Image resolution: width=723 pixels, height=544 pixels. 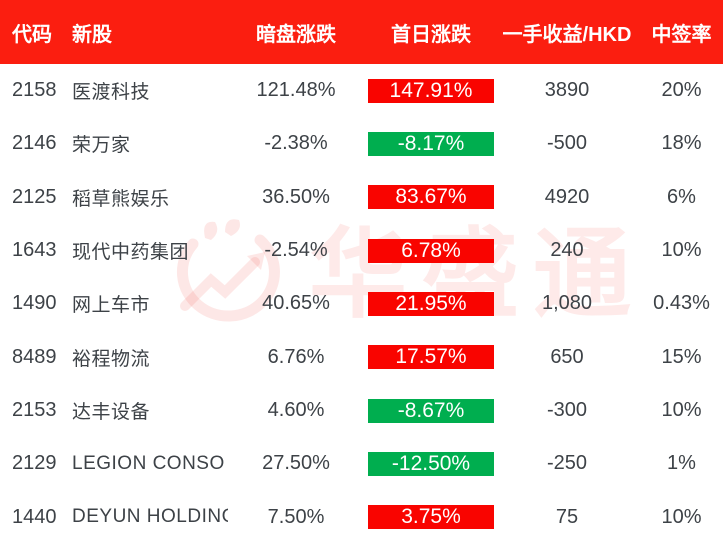 What do you see at coordinates (361, 517) in the screenshot?
I see `table-row-1440: 1440 DEYUN HOLDING 7.50% 3.75% 75 10%` at bounding box center [361, 517].